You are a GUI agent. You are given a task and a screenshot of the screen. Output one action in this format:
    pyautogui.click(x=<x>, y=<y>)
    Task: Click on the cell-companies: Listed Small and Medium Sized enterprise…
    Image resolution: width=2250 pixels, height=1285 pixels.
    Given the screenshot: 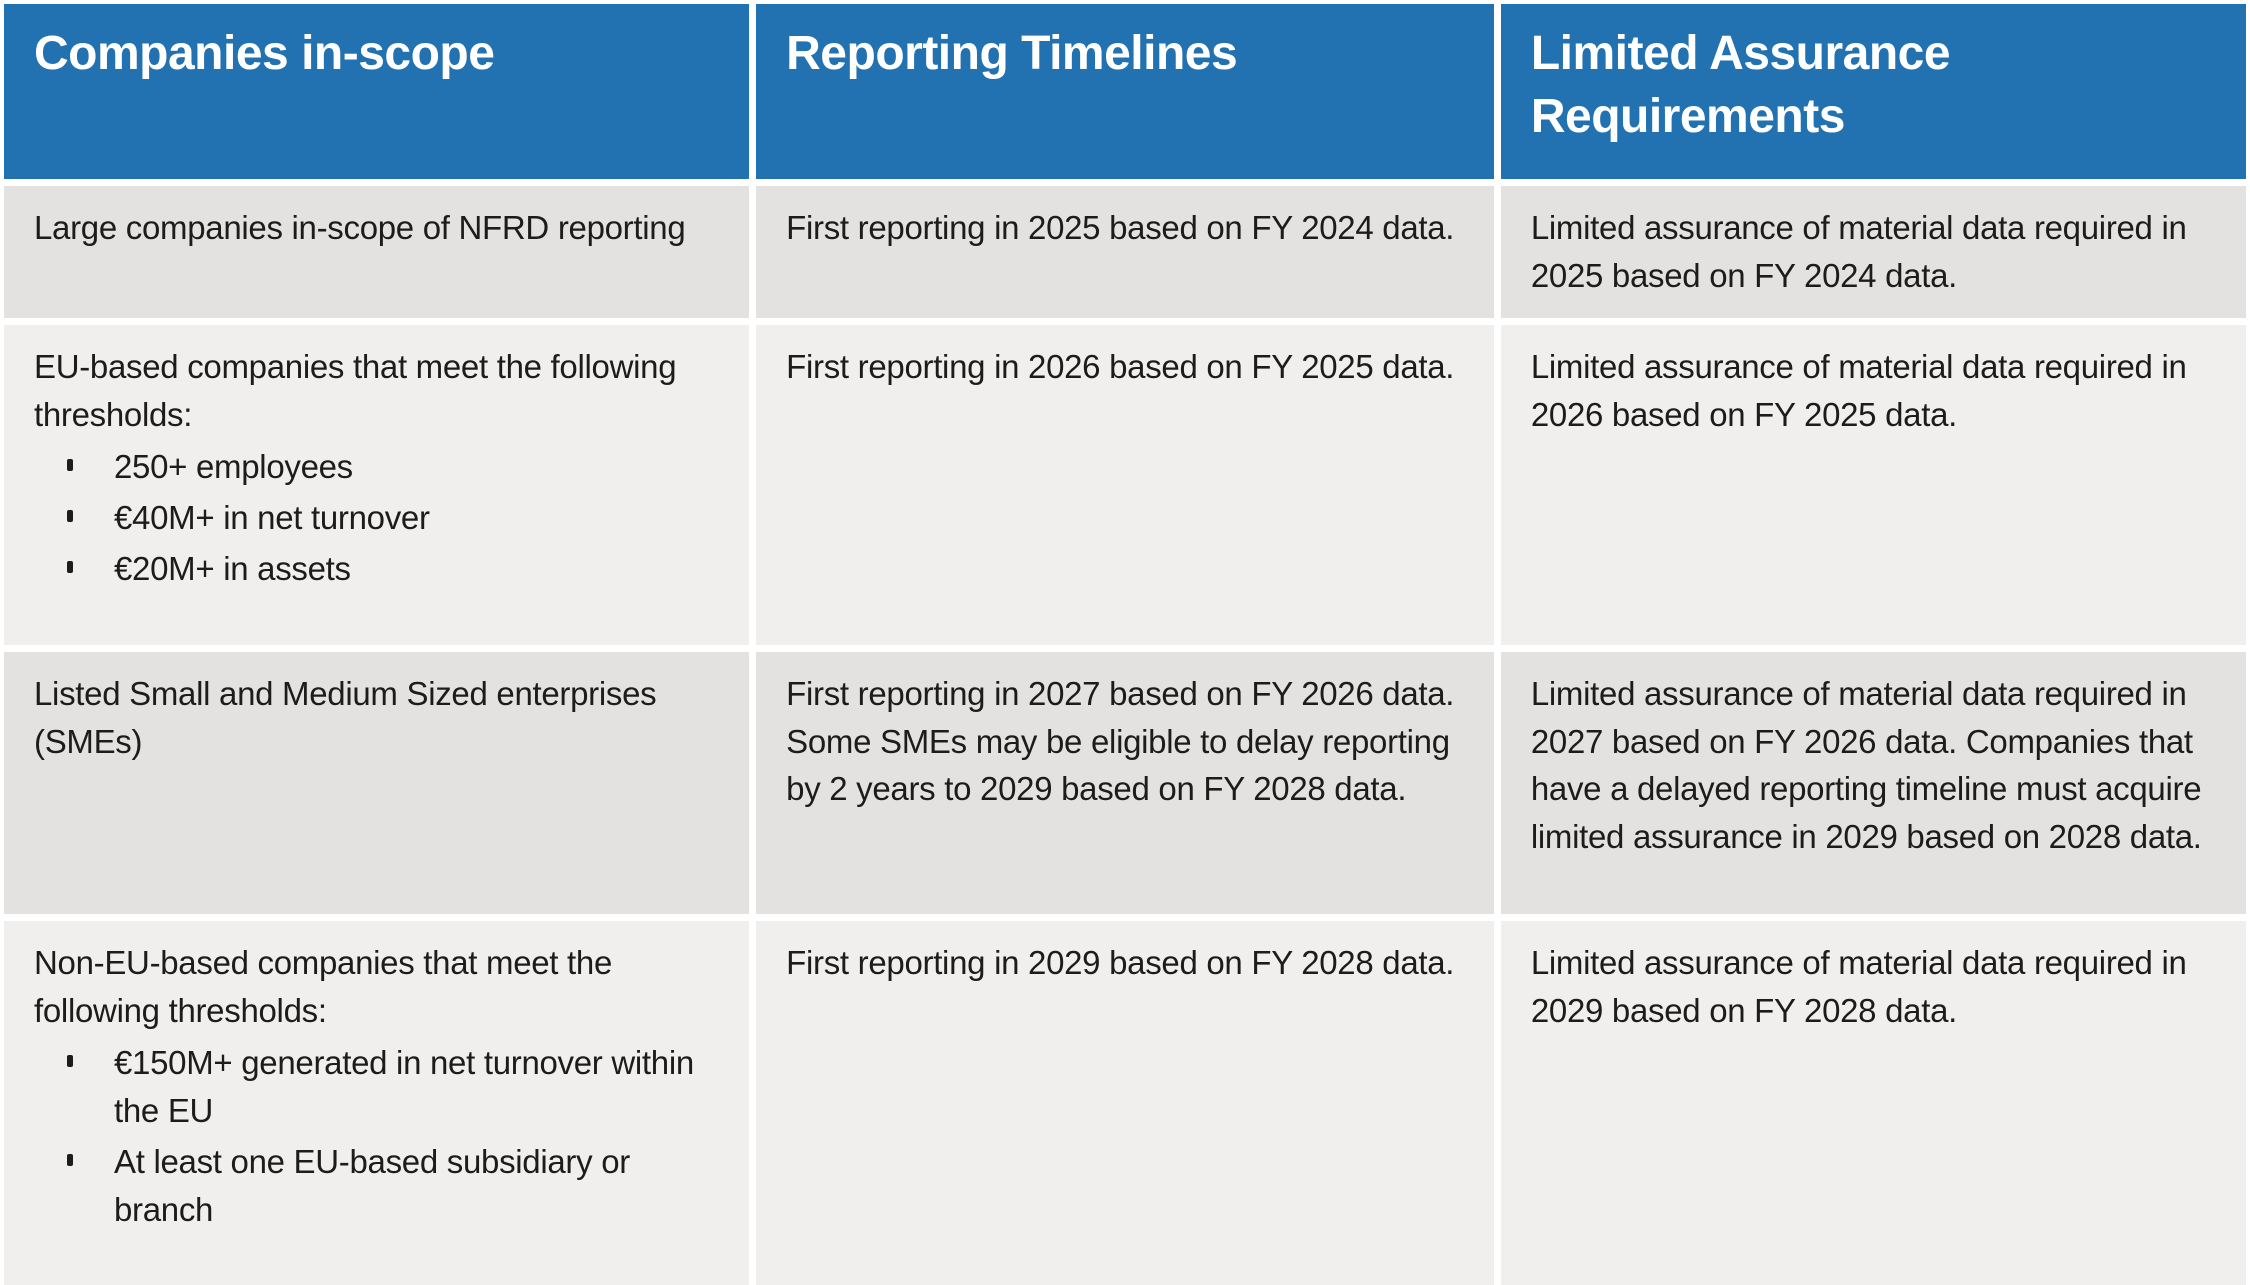 What is the action you would take?
    pyautogui.click(x=377, y=782)
    